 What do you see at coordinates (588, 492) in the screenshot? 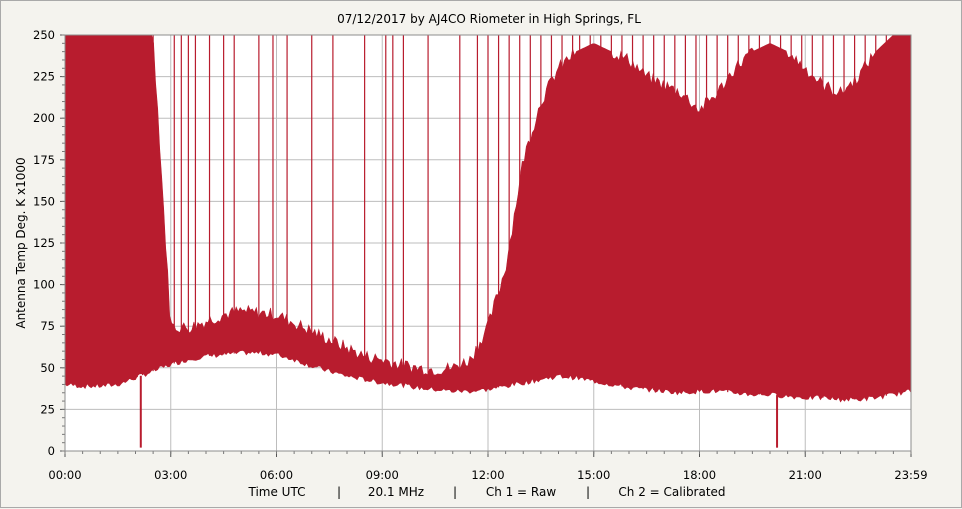
I see `footer-sep-3: |` at bounding box center [588, 492].